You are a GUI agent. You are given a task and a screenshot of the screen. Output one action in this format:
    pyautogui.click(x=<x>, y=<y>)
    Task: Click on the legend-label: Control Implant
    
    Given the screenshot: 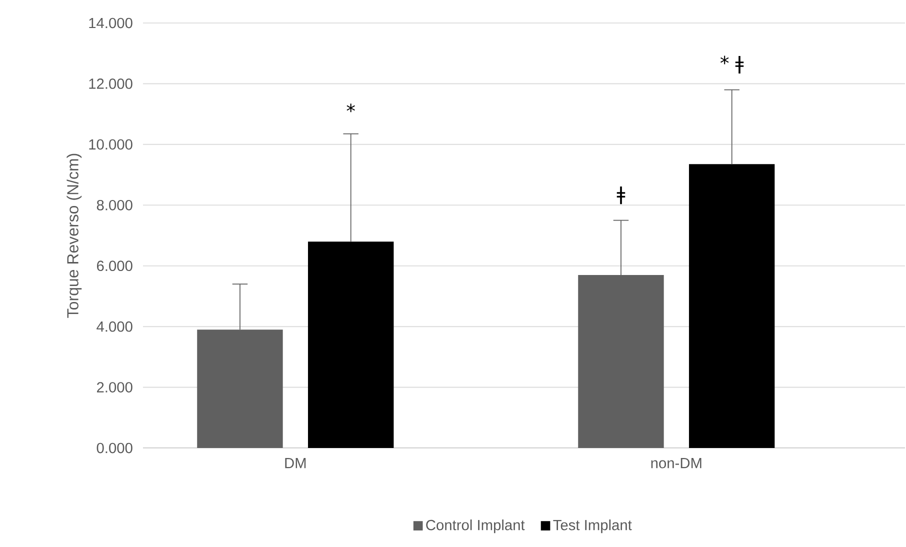 What is the action you would take?
    pyautogui.click(x=475, y=526)
    